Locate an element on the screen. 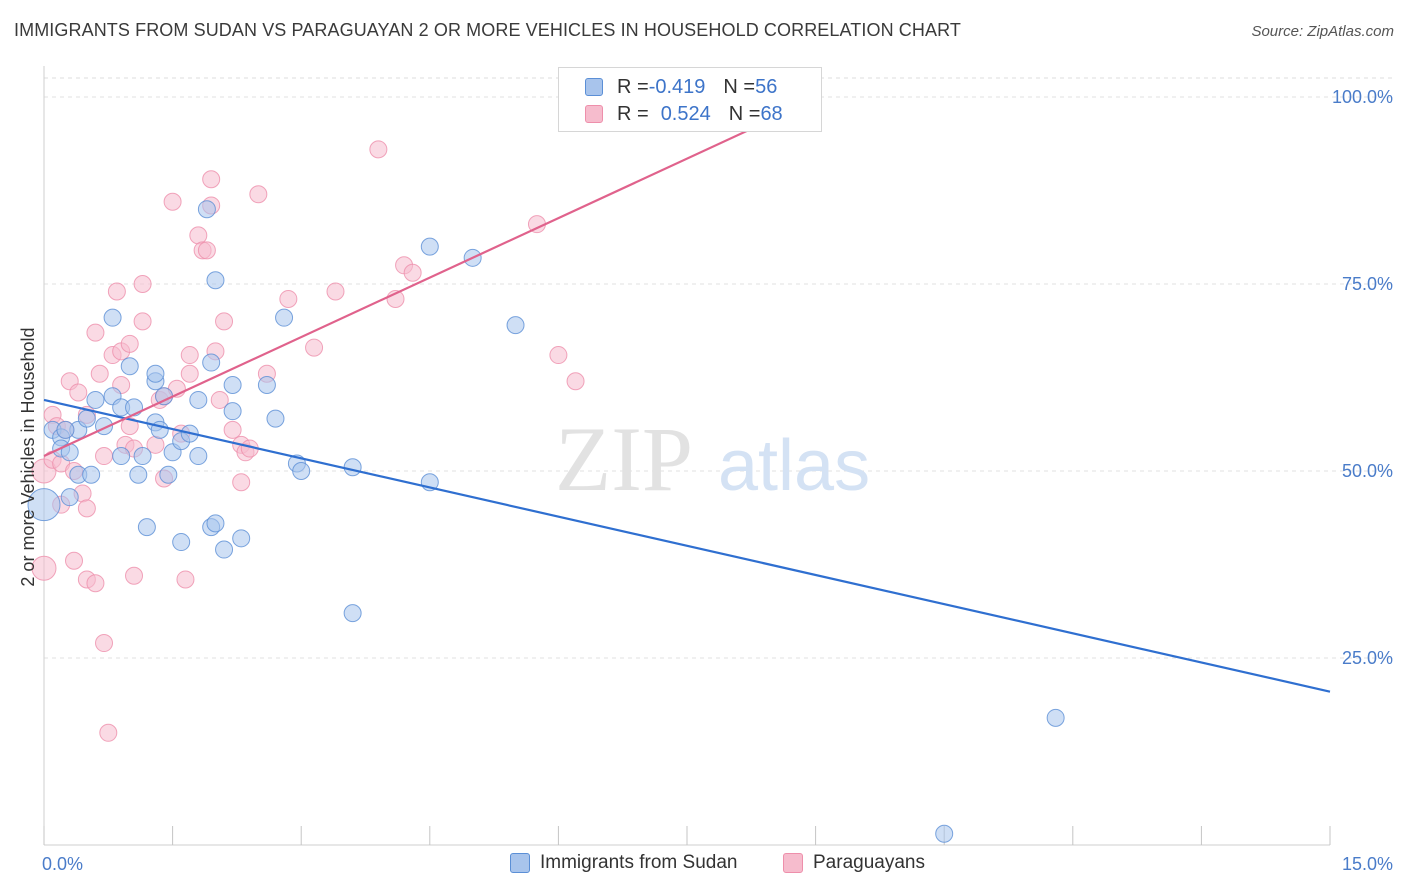  r-value: -0.419 is located at coordinates (677, 86).